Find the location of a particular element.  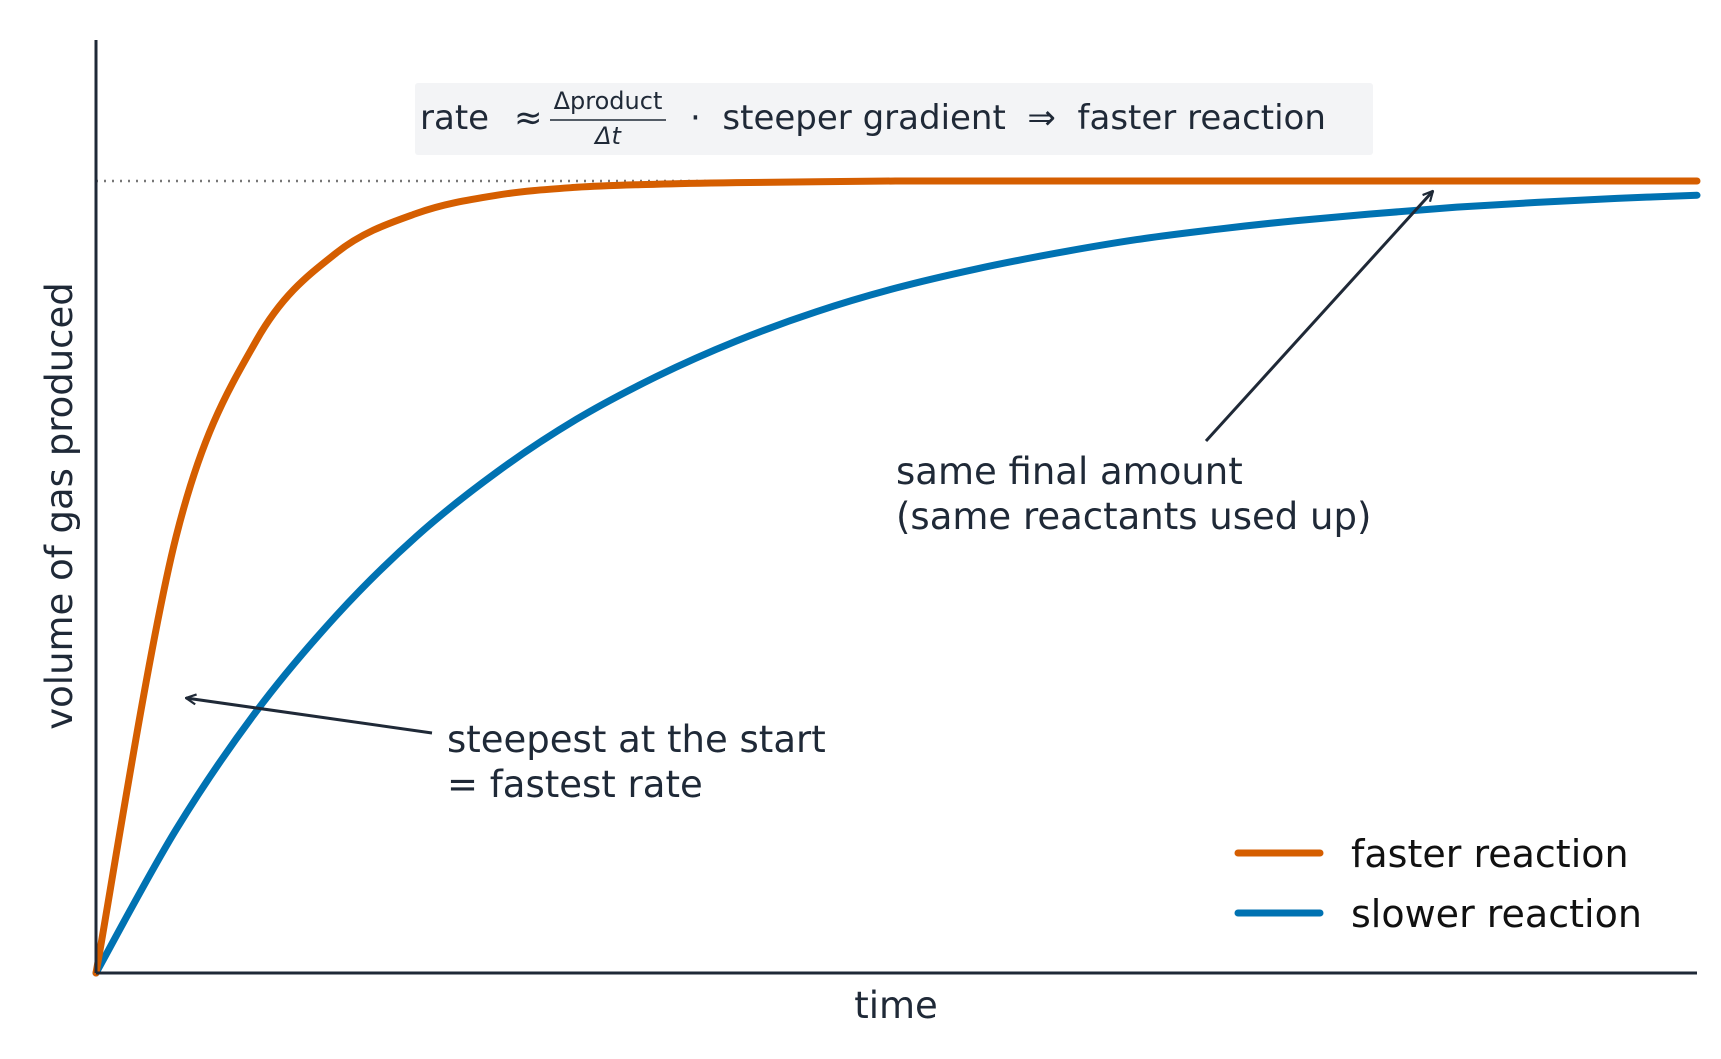

formula-suffix: · steeper gradient ⇒ faster reaction is located at coordinates (1008, 118).